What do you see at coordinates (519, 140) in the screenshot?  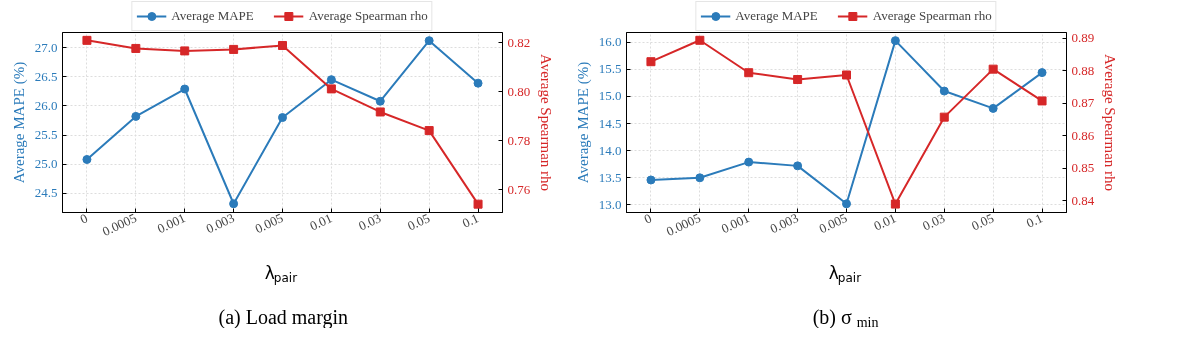 I see `y2-tick-label: 0.78` at bounding box center [519, 140].